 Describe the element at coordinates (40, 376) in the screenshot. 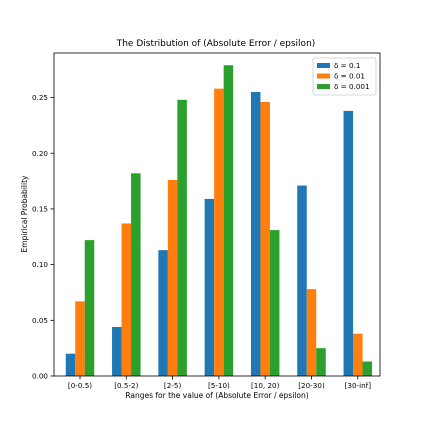

I see `y-tick-label: 0.00` at that location.